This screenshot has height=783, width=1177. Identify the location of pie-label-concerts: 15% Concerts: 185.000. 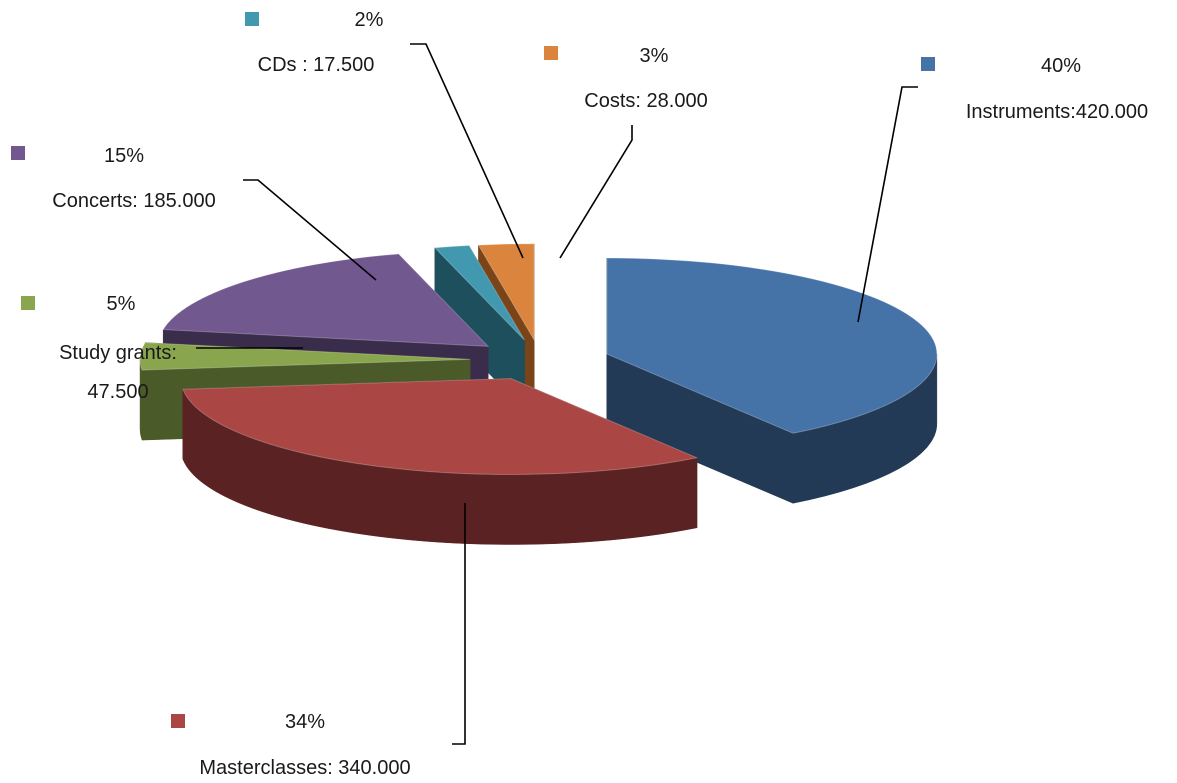
(194, 213).